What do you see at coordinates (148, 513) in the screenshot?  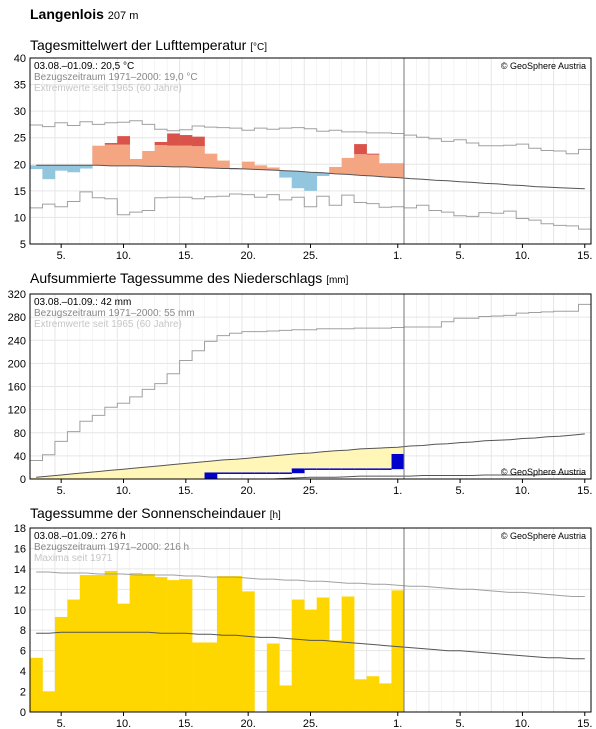 I see `sunshine-title: Tagessumme der Sonnenscheindauer` at bounding box center [148, 513].